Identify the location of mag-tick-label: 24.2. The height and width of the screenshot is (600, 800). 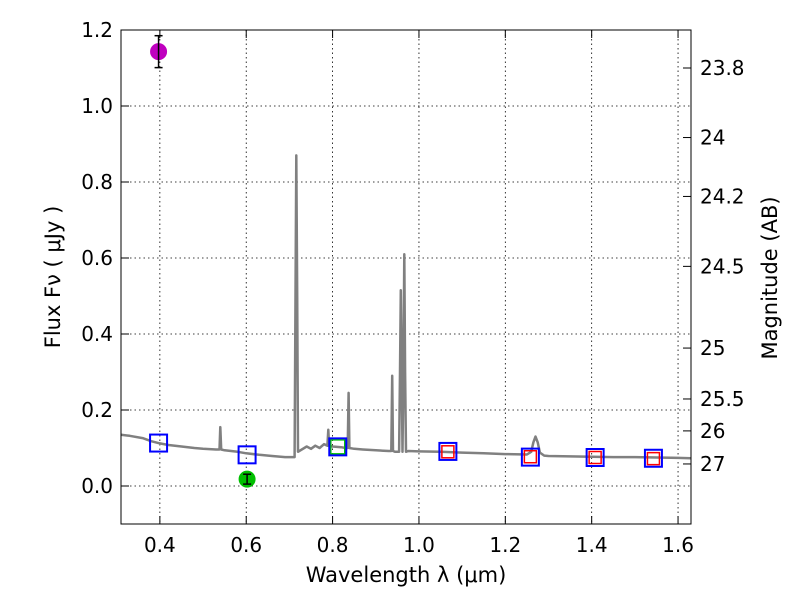
(722, 196).